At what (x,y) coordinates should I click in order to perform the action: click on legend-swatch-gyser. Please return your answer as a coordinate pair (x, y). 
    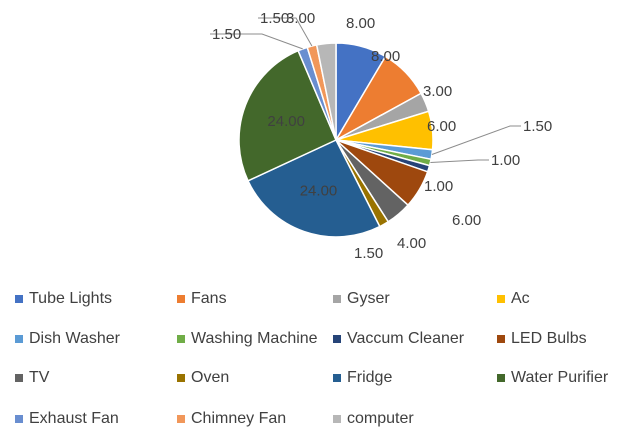
    Looking at the image, I should click on (337, 299).